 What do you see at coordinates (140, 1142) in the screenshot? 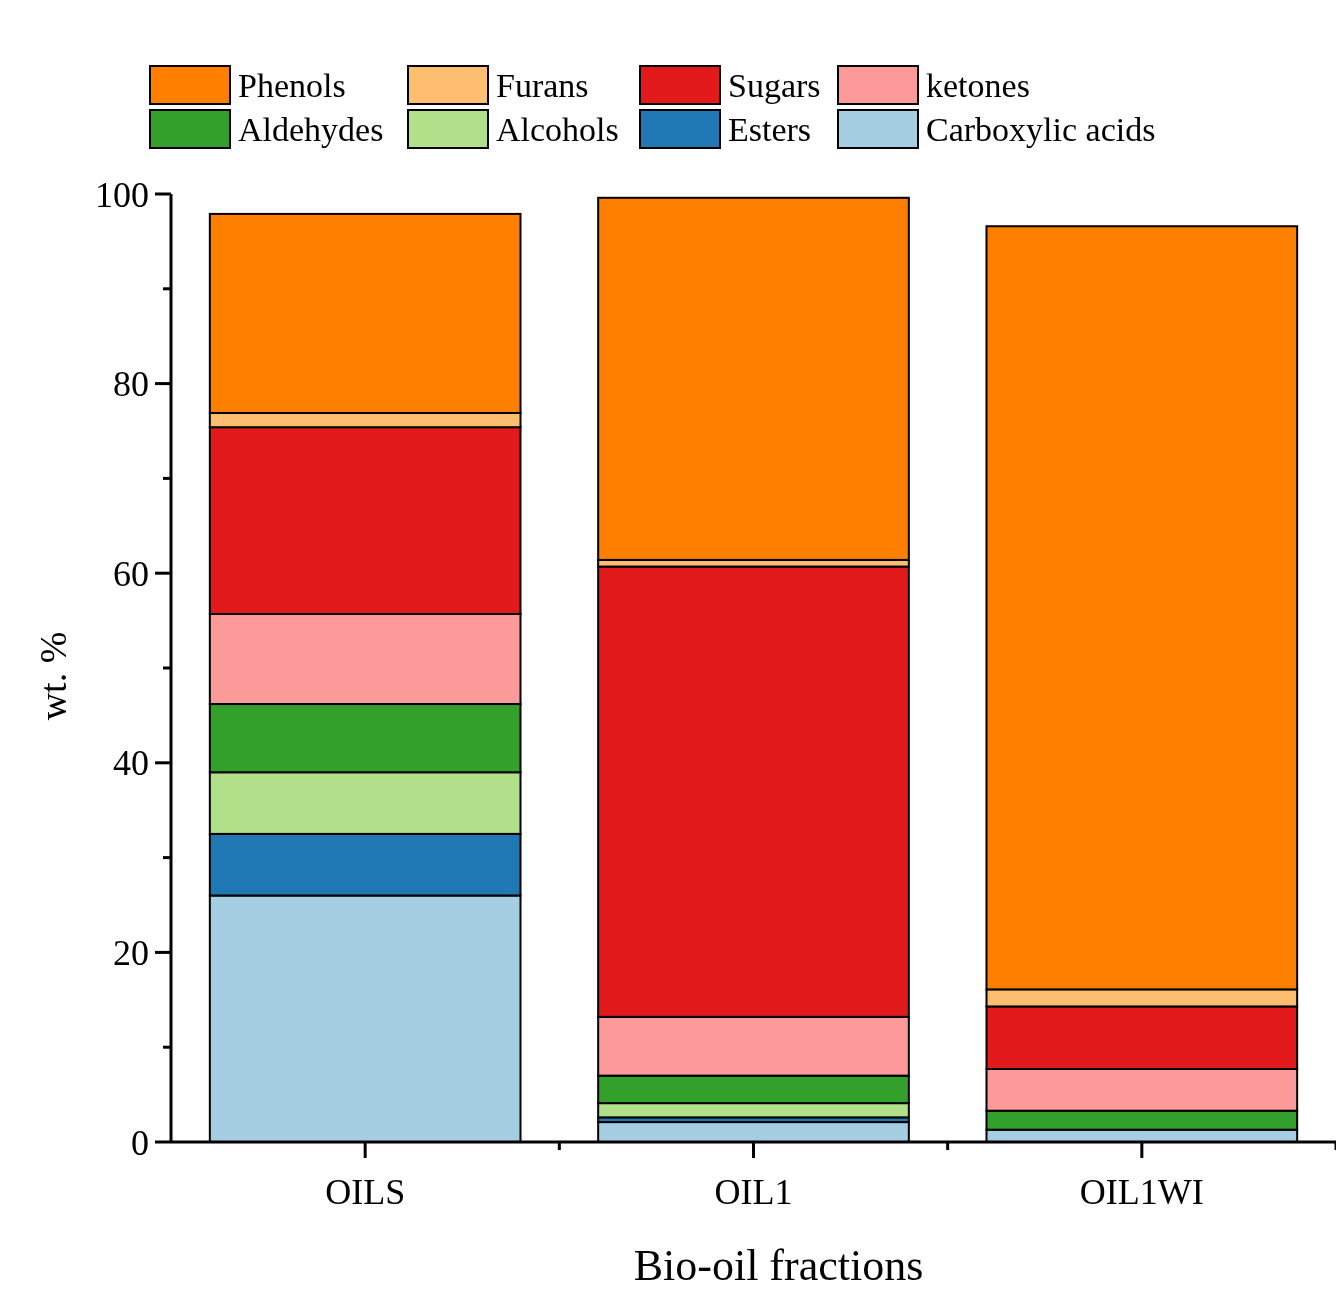
I see `y-tick-label: 0` at bounding box center [140, 1142].